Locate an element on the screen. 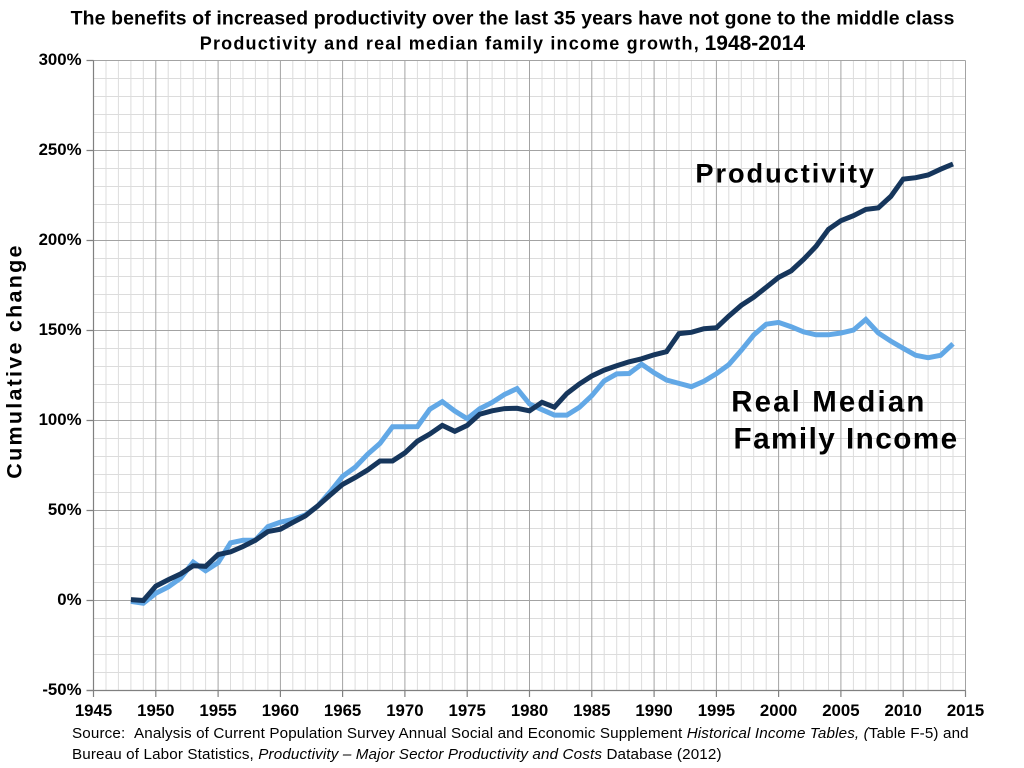  svg-text: Family Income is located at coordinates (846, 439).